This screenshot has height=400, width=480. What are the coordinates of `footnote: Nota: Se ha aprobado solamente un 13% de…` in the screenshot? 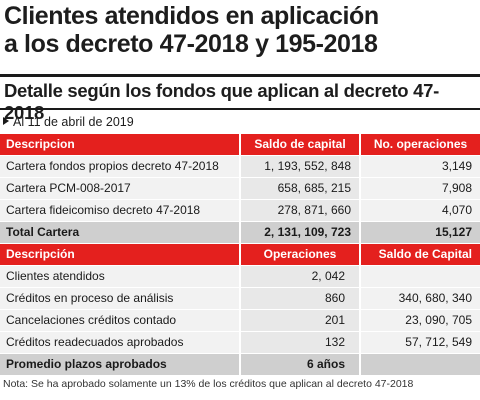 It's located at (208, 384).